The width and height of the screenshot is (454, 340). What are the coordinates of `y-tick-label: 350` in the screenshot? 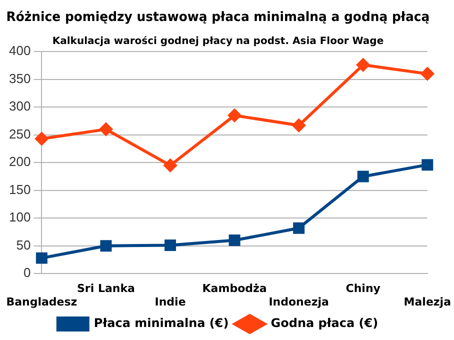 It's located at (19, 78).